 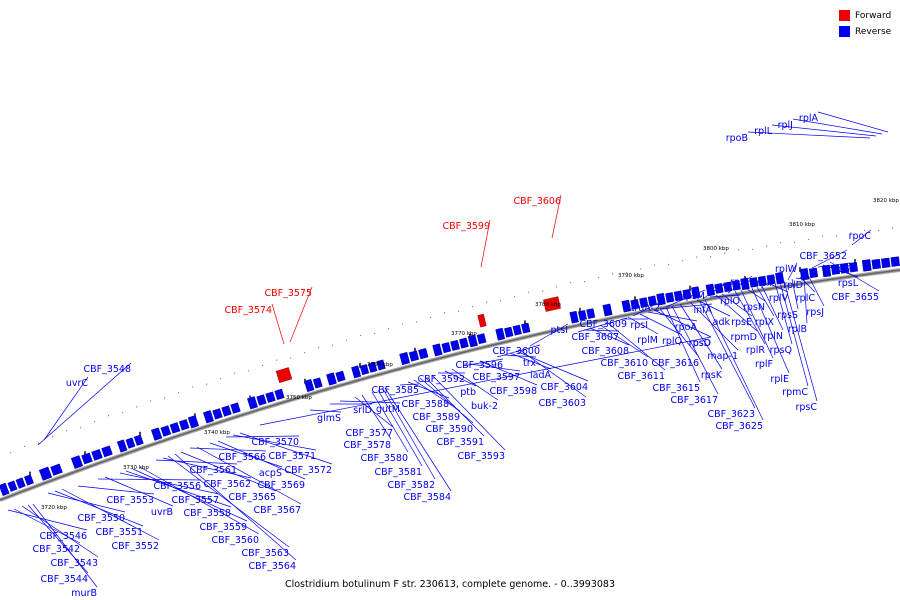 What do you see at coordinates (252, 497) in the screenshot?
I see `reverse-label: CBF_3565` at bounding box center [252, 497].